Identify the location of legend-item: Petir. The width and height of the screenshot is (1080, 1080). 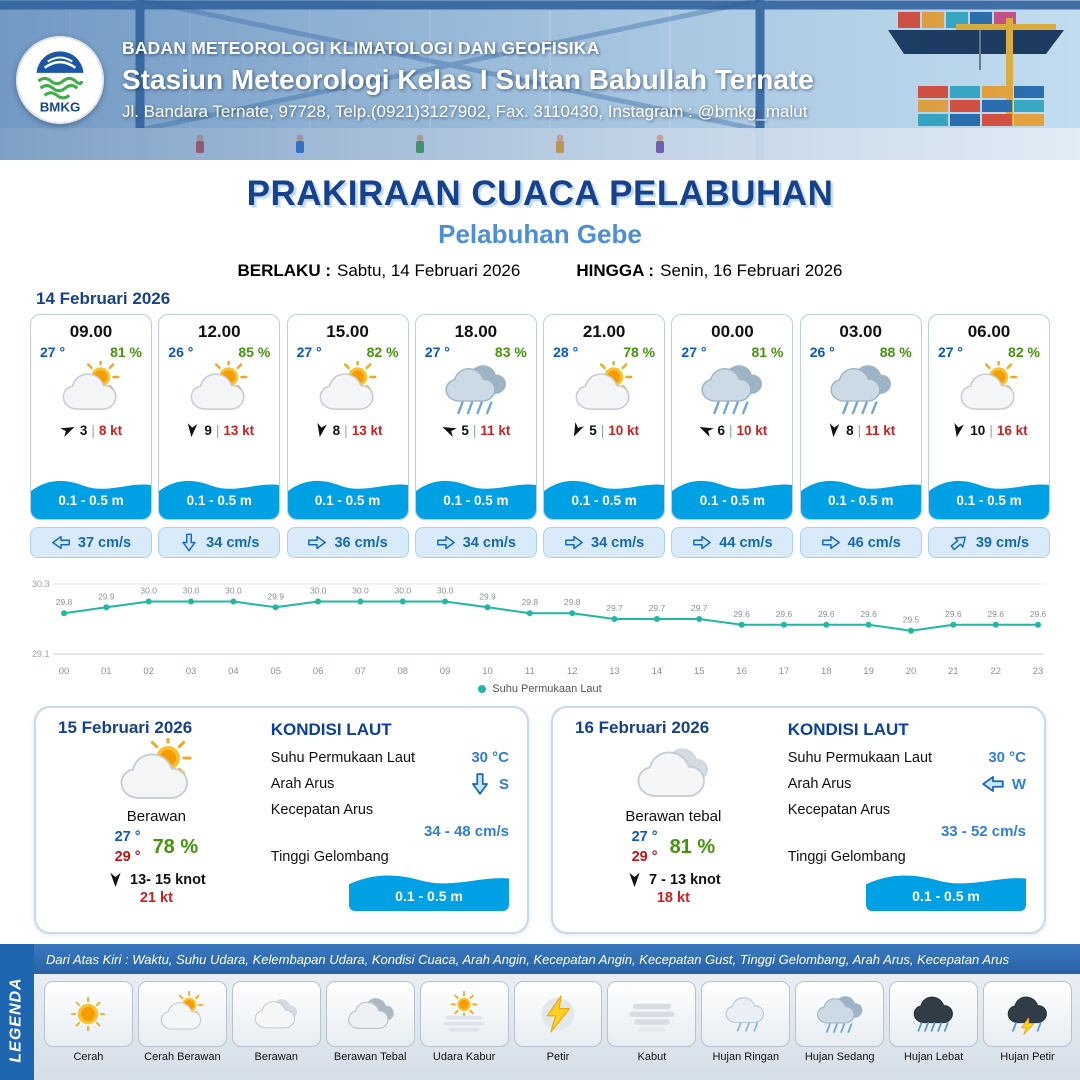
(558, 1022).